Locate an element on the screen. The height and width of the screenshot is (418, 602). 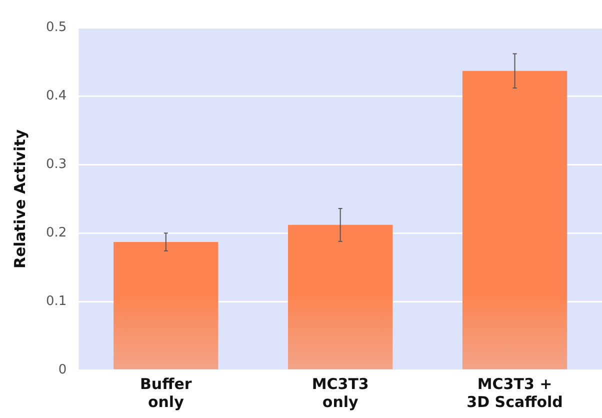
y-tick-label: 0.5 is located at coordinates (56, 28).